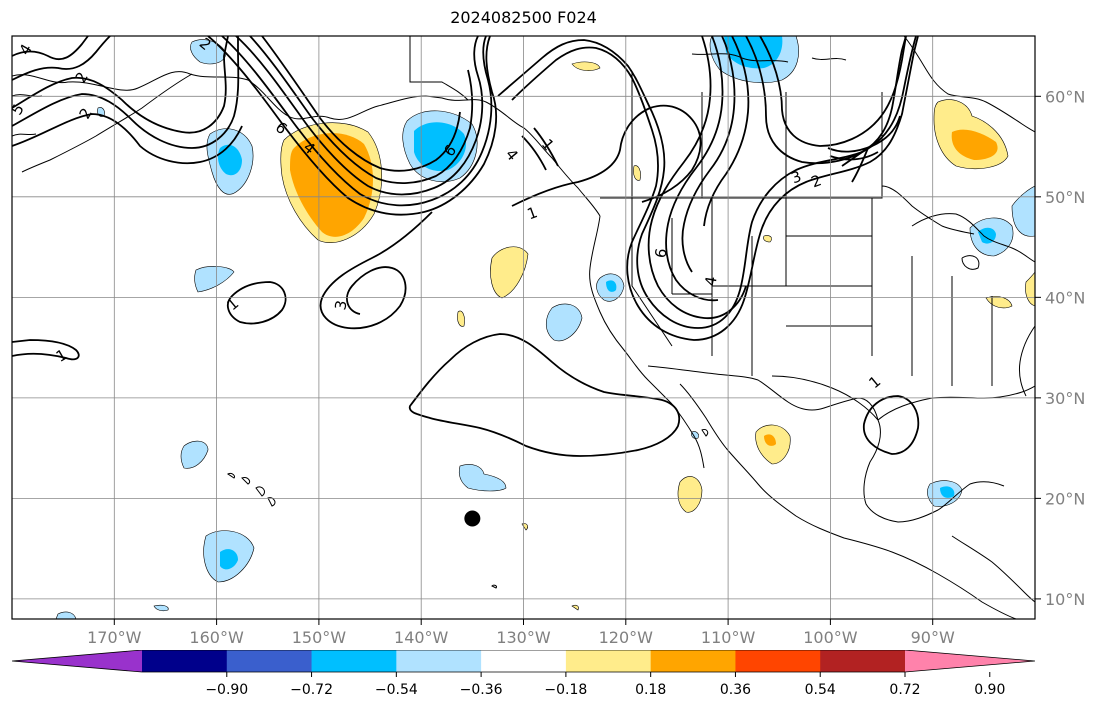 Image resolution: width=1105 pixels, height=712 pixels. Describe the element at coordinates (1023, 211) in the screenshot. I see `shade-light-blue-east` at that location.